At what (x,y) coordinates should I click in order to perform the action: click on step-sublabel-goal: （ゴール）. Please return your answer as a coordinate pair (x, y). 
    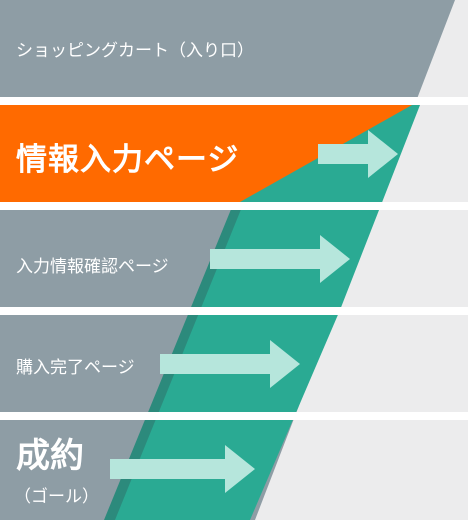
    Looking at the image, I should click on (56, 497).